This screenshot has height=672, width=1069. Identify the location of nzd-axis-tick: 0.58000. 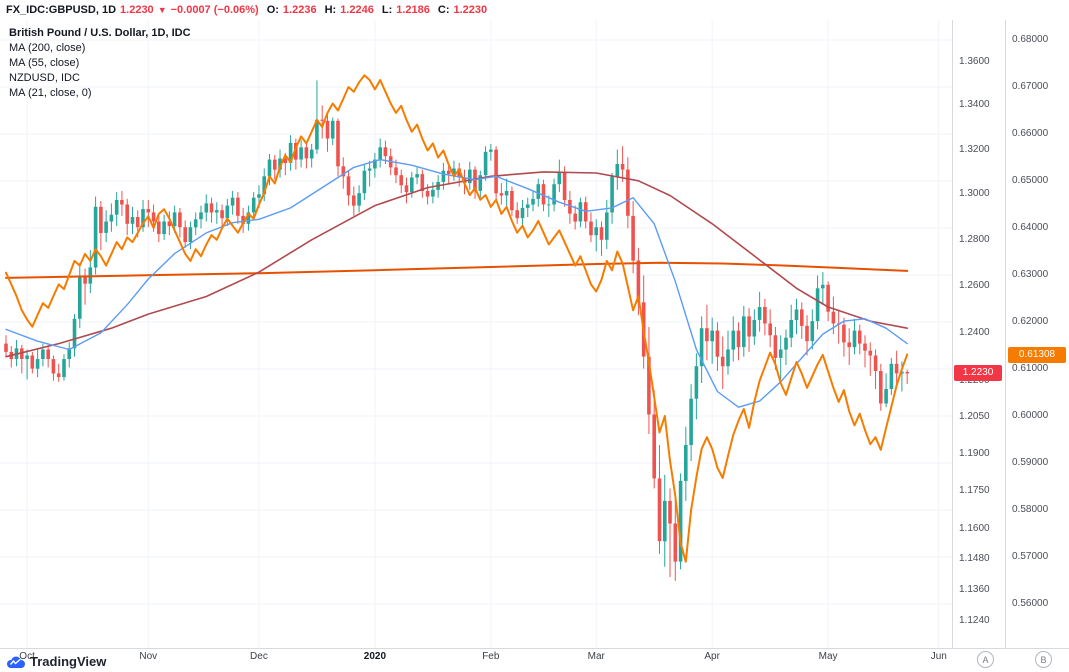
(1030, 509).